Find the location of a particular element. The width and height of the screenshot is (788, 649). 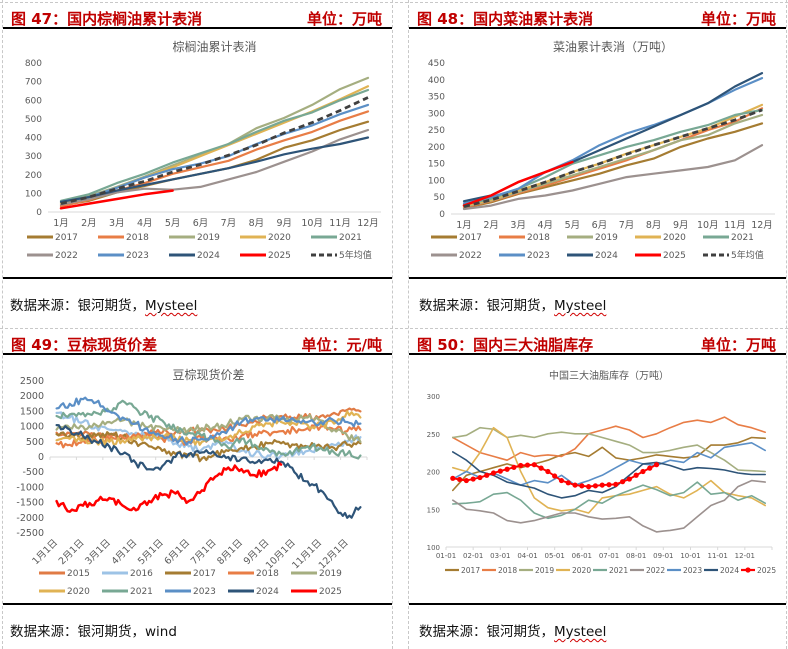

y-tick-label: 400 is located at coordinates (33, 139).